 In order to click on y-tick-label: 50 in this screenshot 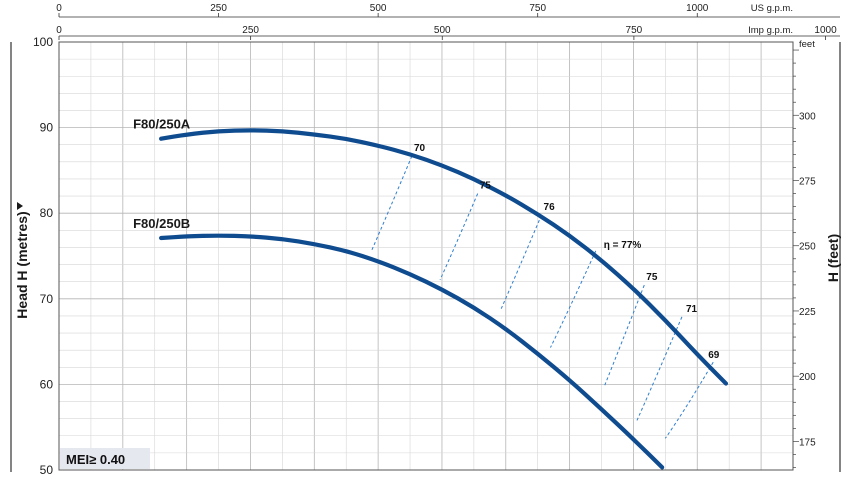, I will do `click(47, 470)`.